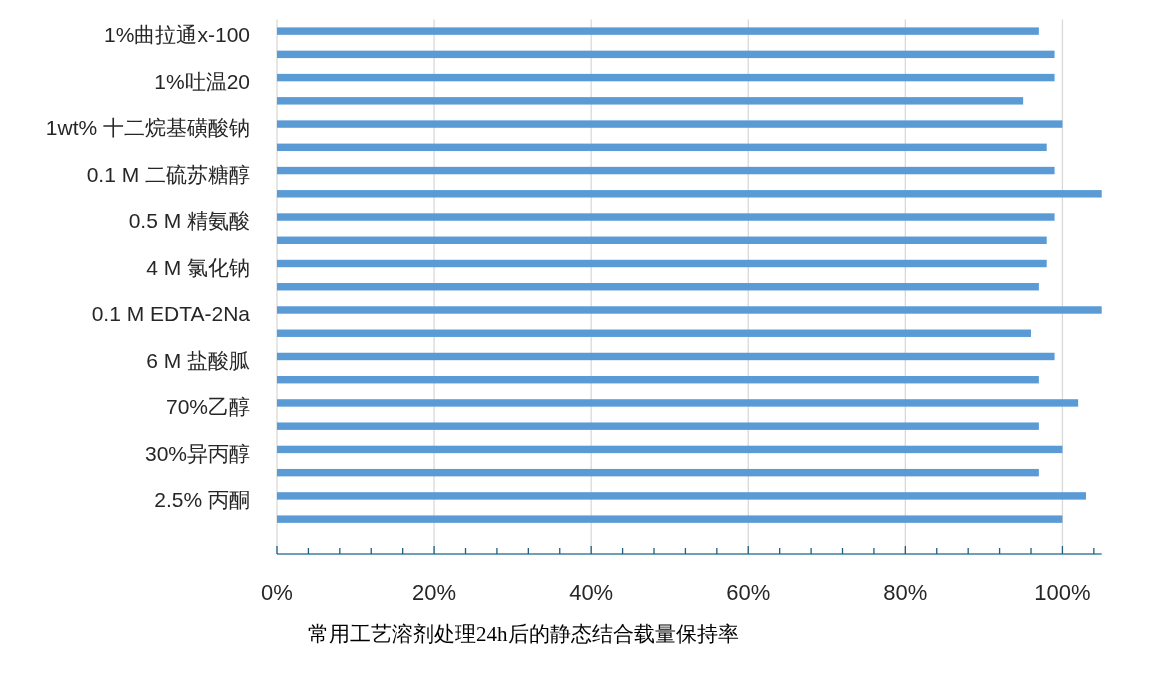  What do you see at coordinates (748, 592) in the screenshot?
I see `x-tick-label: 60%` at bounding box center [748, 592].